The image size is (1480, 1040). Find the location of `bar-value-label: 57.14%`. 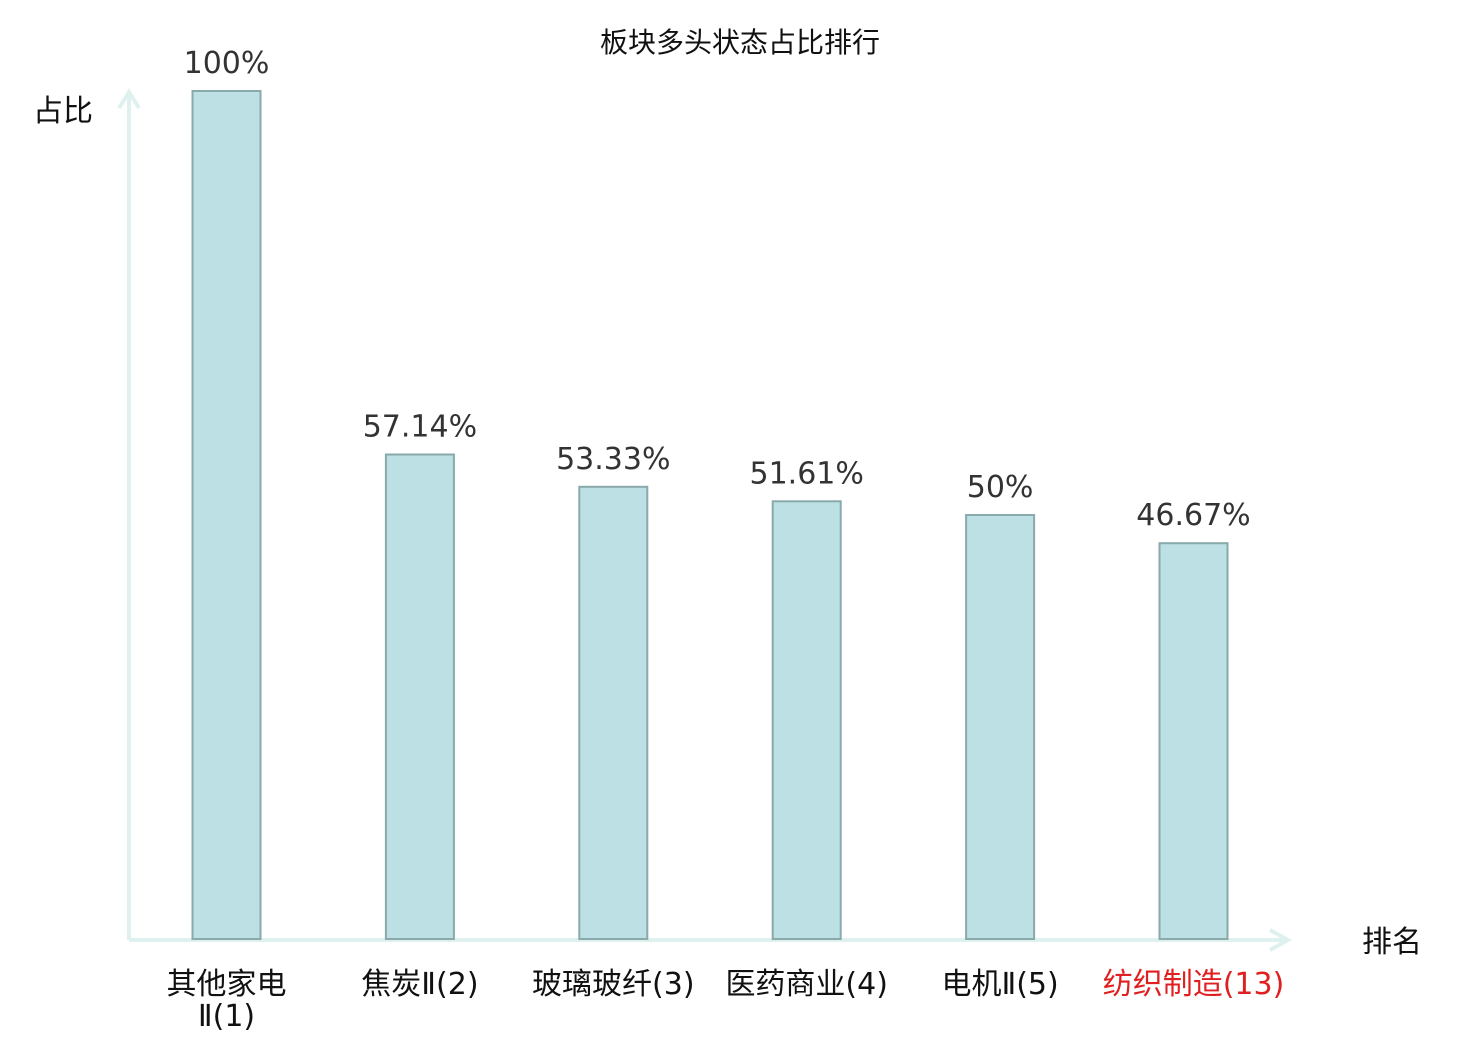

bar-value-label: 57.14% is located at coordinates (420, 427).